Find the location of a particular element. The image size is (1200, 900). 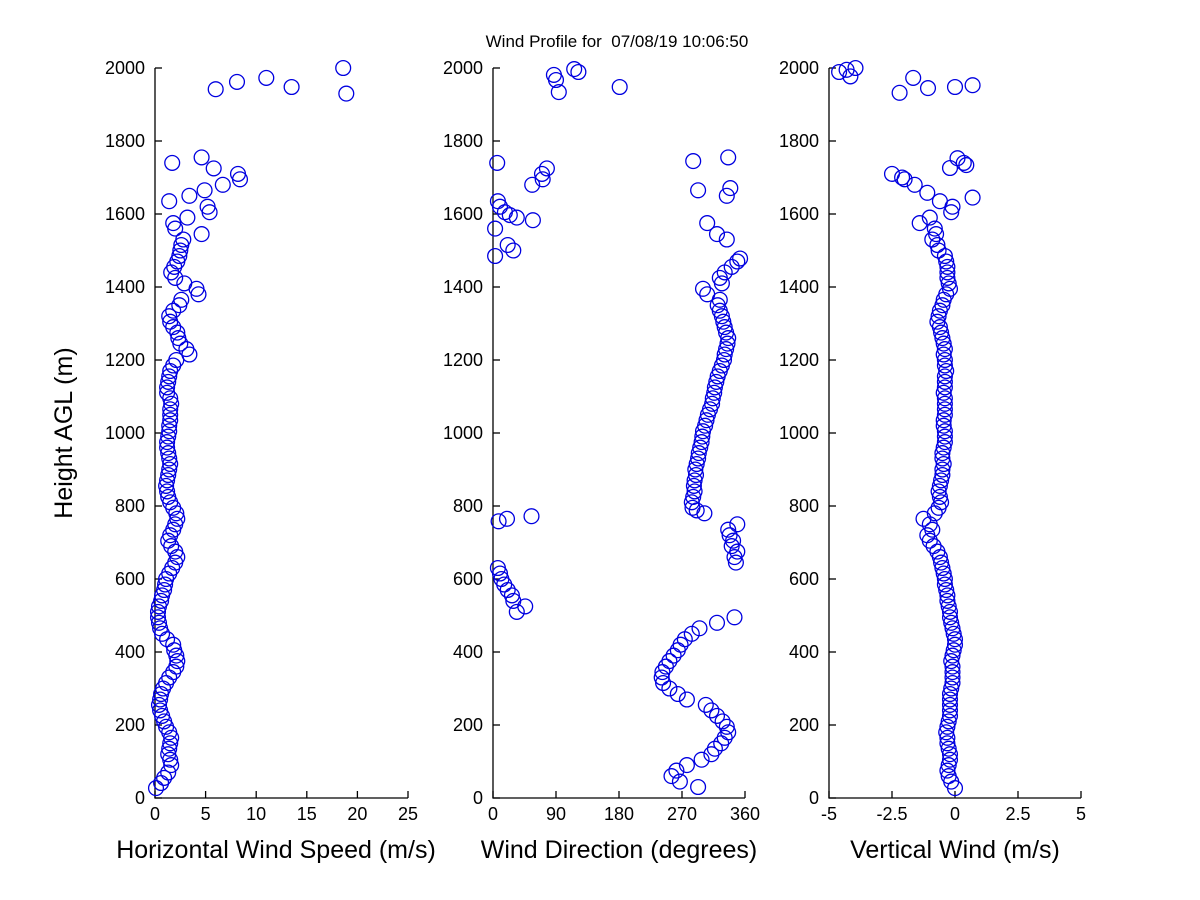

y-tick-label: 0 is located at coordinates (478, 798).